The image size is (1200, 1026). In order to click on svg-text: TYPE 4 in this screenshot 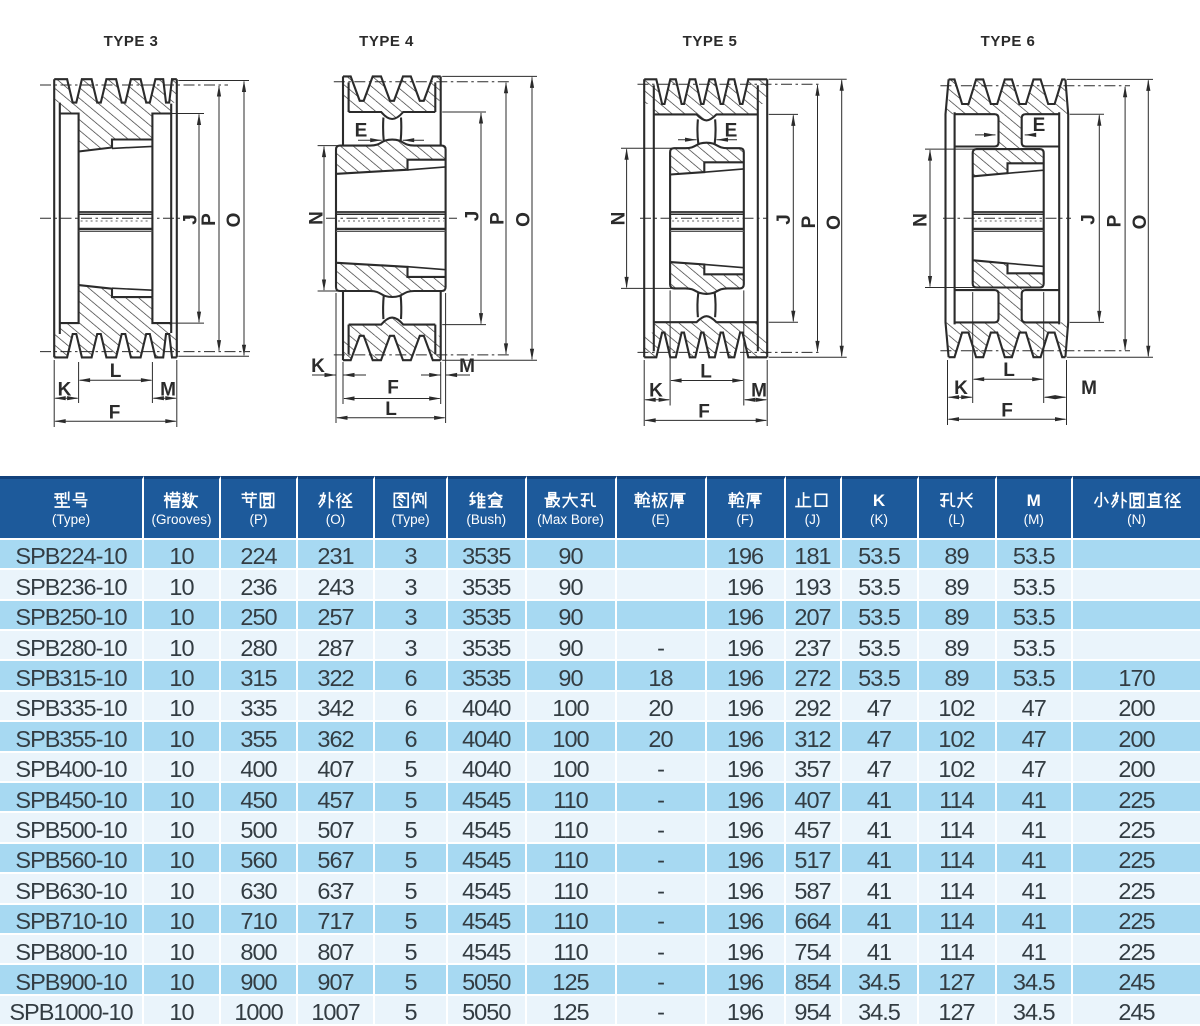, I will do `click(386, 41)`.